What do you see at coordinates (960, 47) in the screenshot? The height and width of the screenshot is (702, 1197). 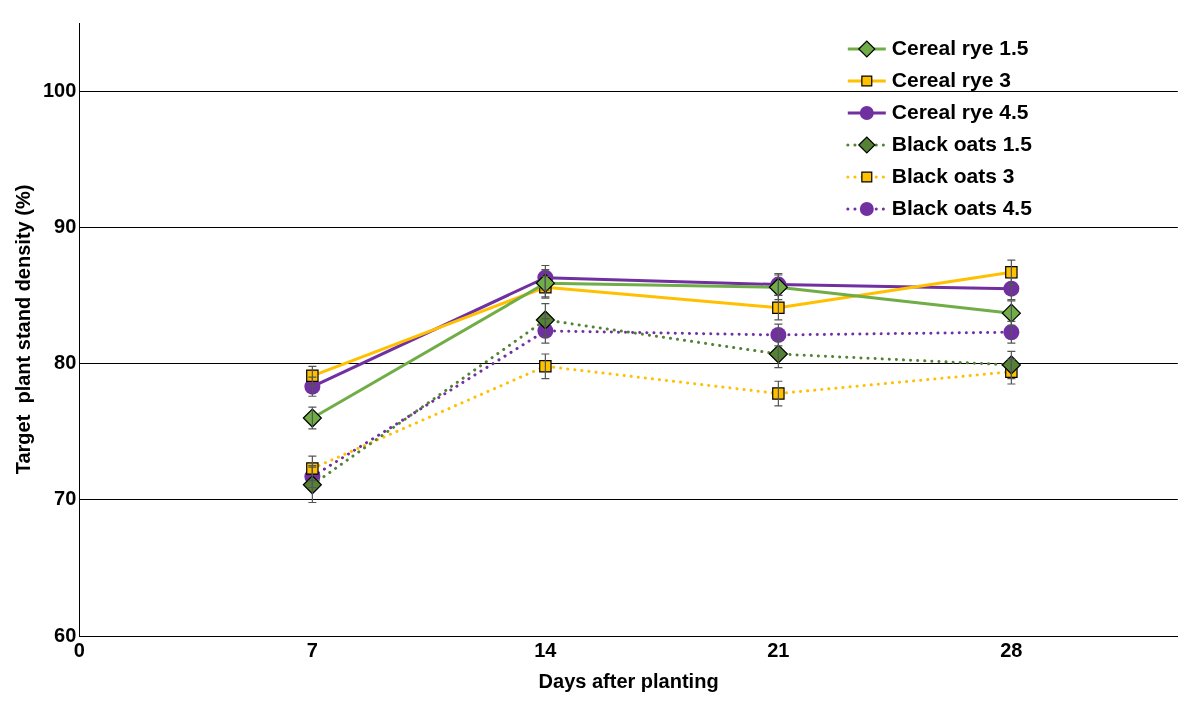 I see `legend-label: Cereal rye 1.5` at bounding box center [960, 47].